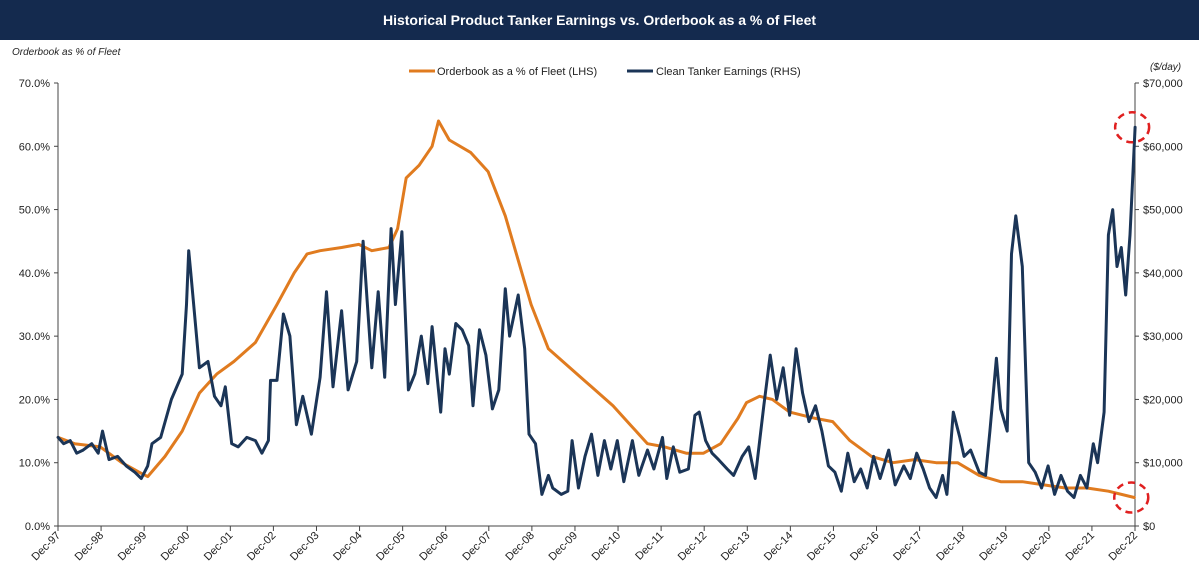 This screenshot has width=1199, height=581. Describe the element at coordinates (693, 547) in the screenshot. I see `x-tick-label: Dec-12` at that location.